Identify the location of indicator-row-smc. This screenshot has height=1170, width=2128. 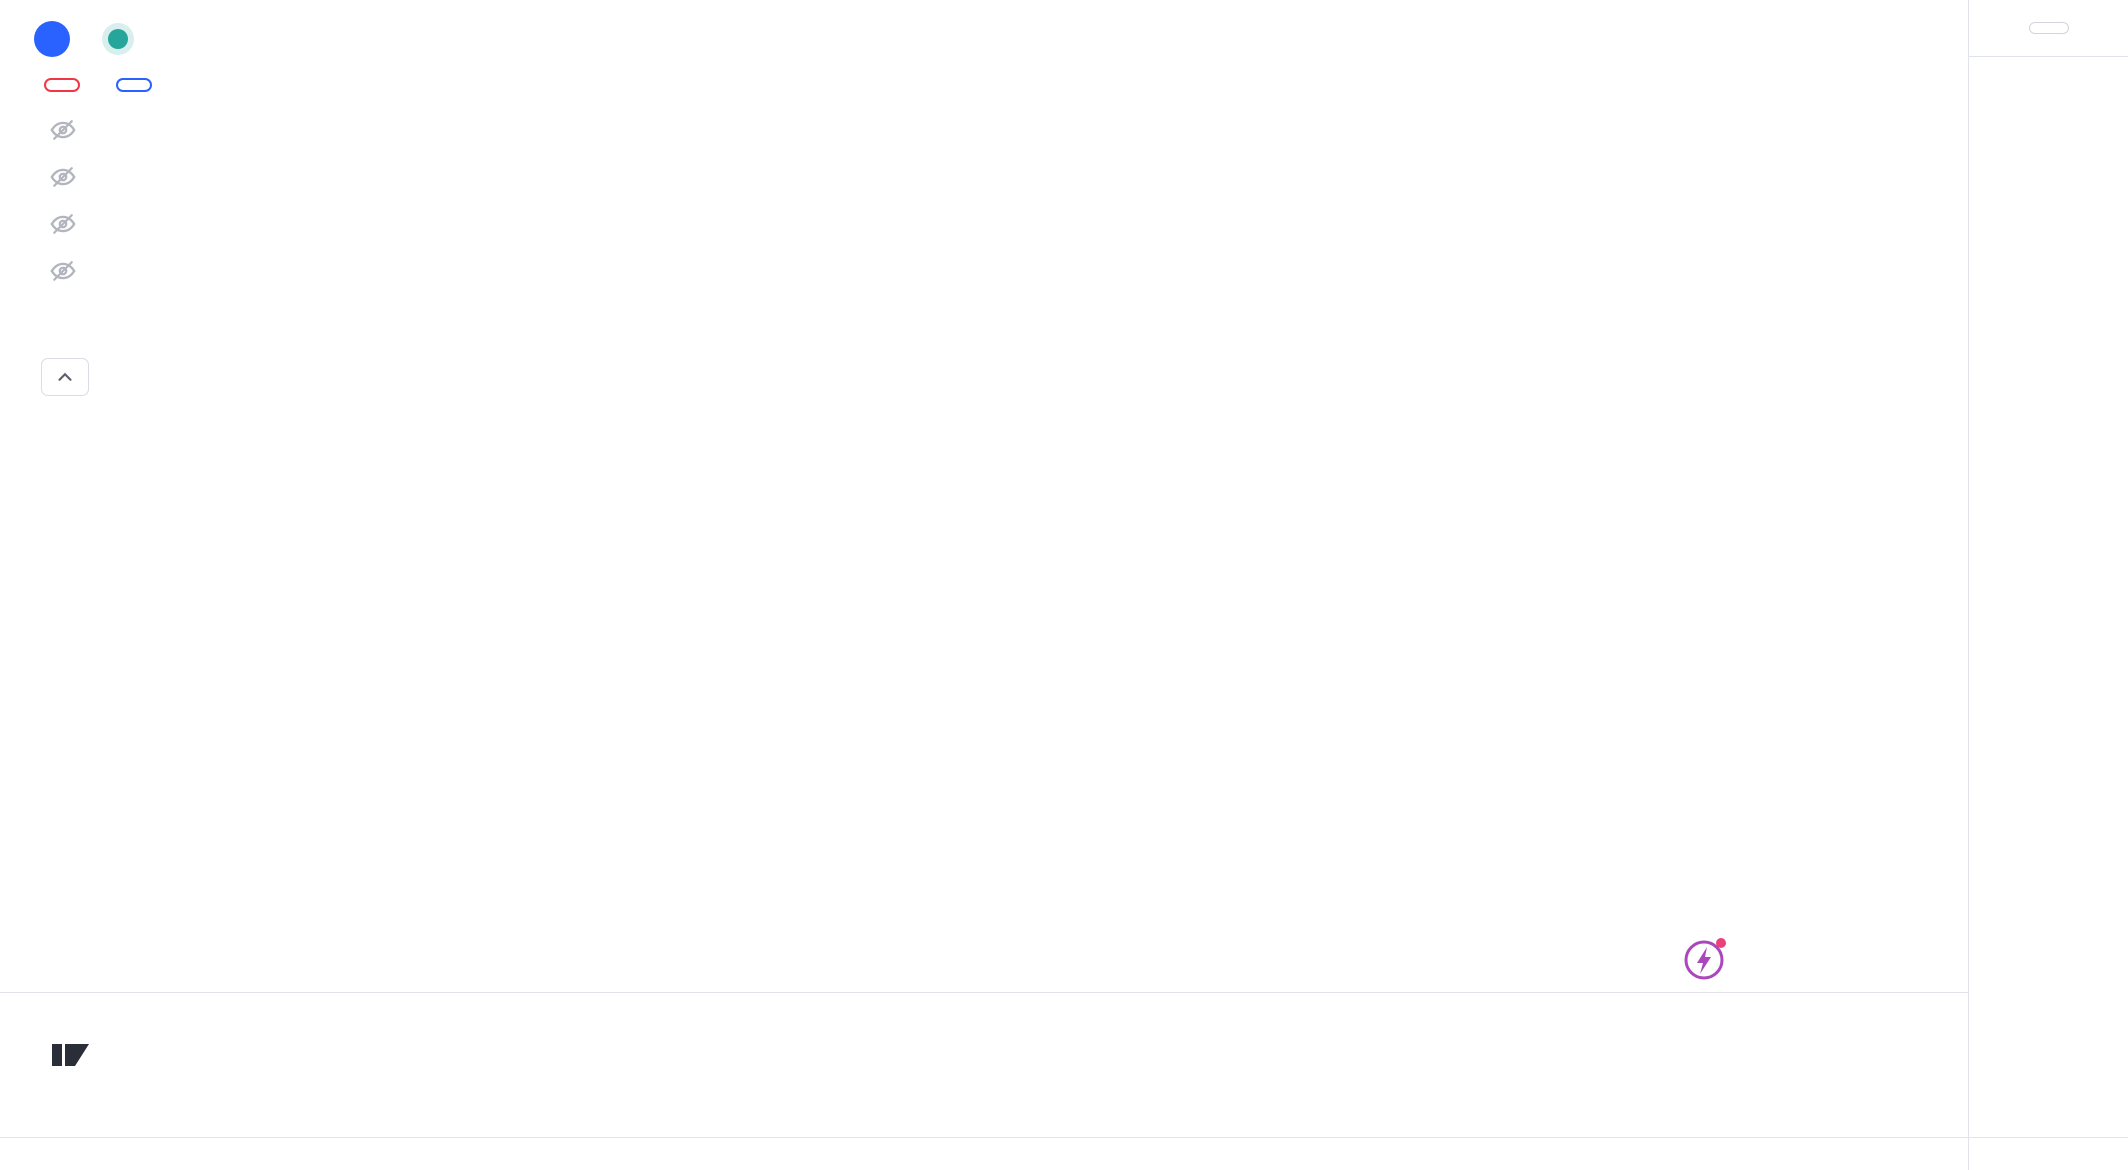
(93, 270).